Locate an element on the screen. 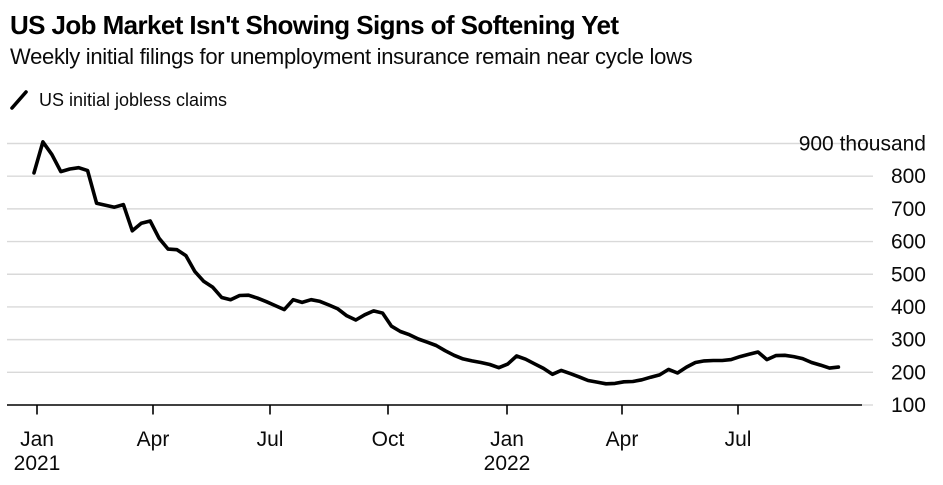  x-tick-label: Oct is located at coordinates (388, 439).